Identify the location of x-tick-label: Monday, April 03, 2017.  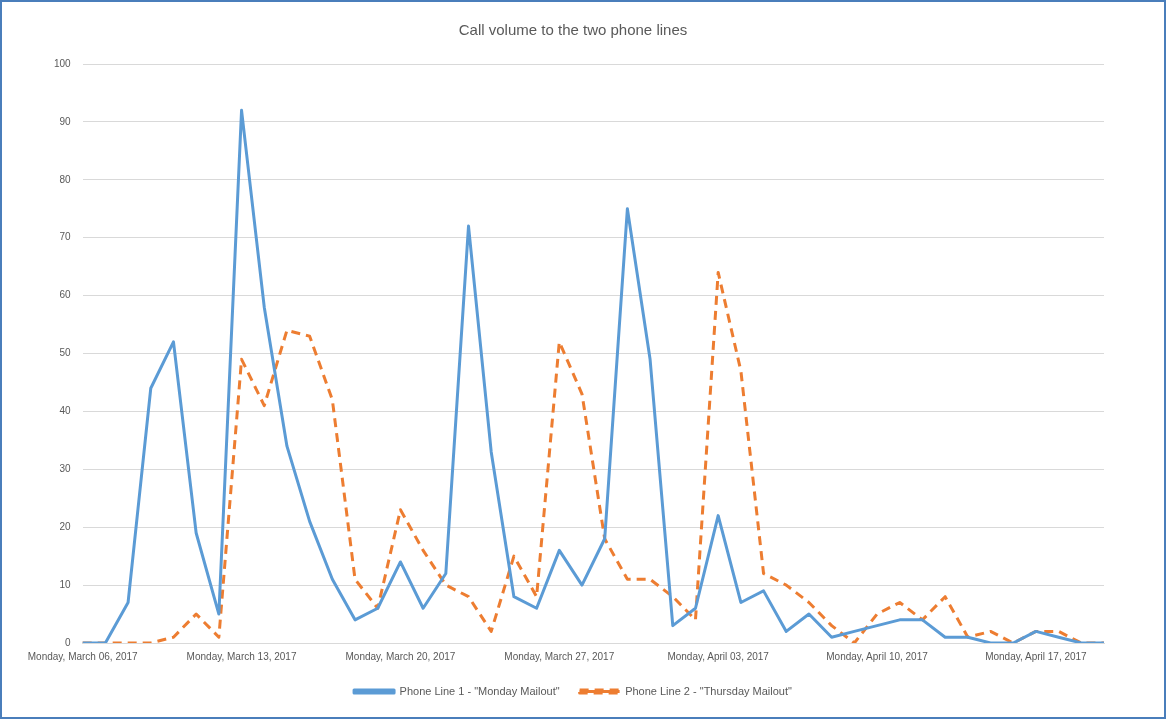
(718, 656).